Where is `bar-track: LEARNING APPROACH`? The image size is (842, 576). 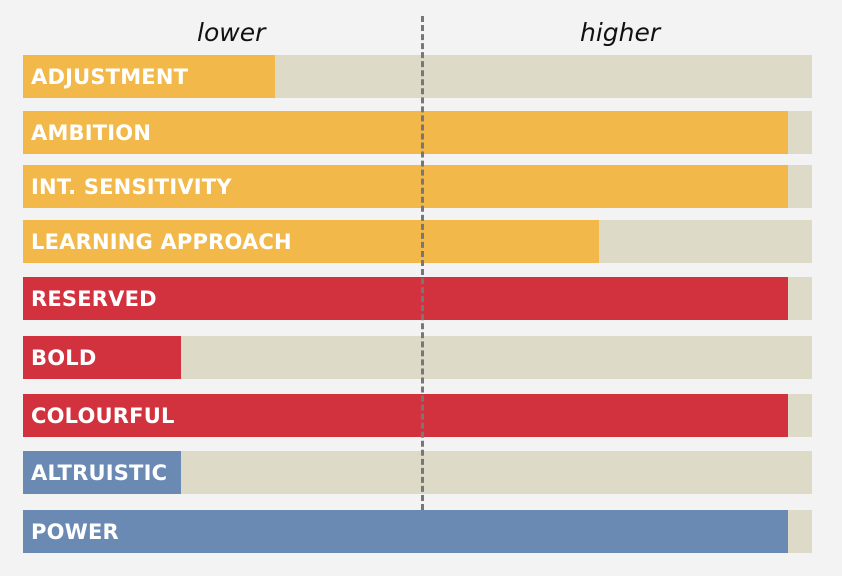 bar-track: LEARNING APPROACH is located at coordinates (417, 241).